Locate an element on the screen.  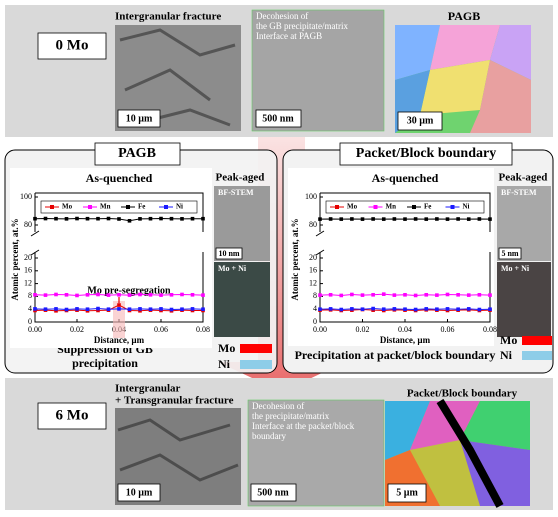
chart-title: As-quenched is located at coordinates (119, 178).